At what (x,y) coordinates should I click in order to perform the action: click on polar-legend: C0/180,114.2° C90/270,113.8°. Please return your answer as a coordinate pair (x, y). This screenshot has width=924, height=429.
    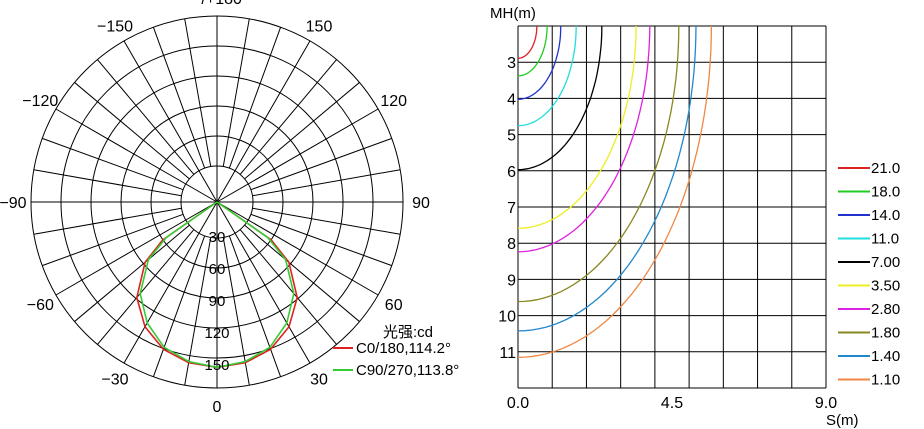
    Looking at the image, I should click on (396, 359).